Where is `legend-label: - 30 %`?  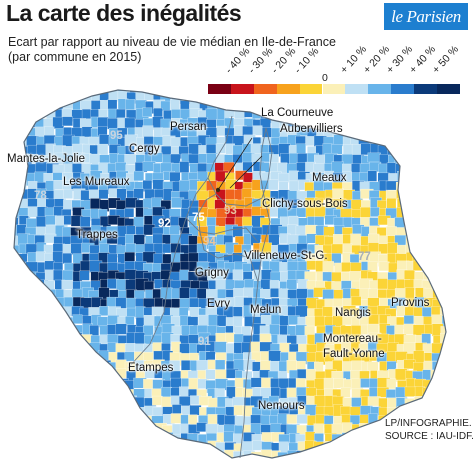 legend-label: - 30 % is located at coordinates (261, 60).